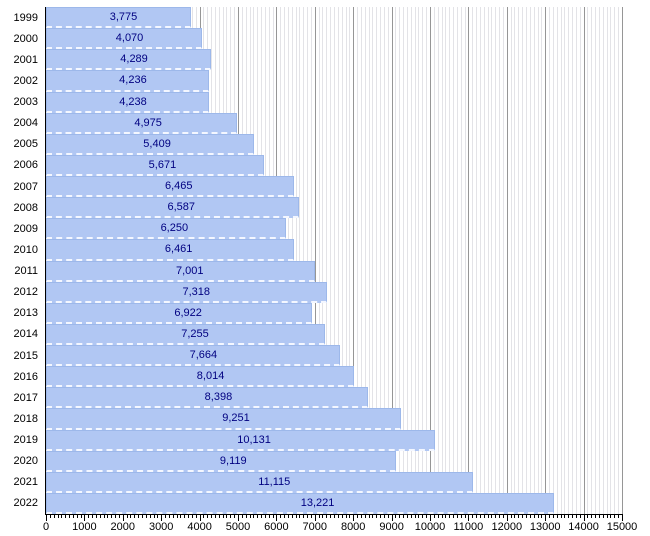  I want to click on year-label: 2016, so click(25, 376).